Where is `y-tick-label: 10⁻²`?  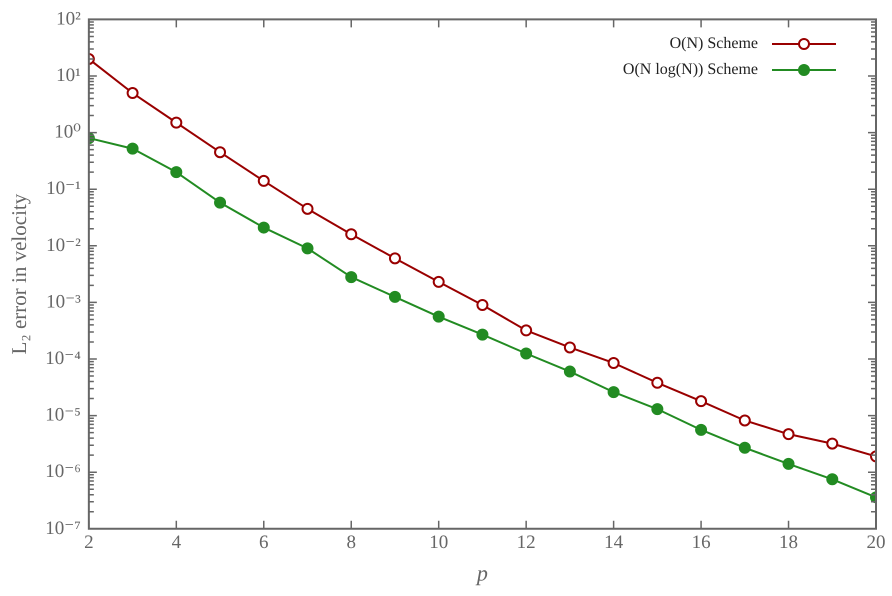
y-tick-label: 10⁻² is located at coordinates (64, 245).